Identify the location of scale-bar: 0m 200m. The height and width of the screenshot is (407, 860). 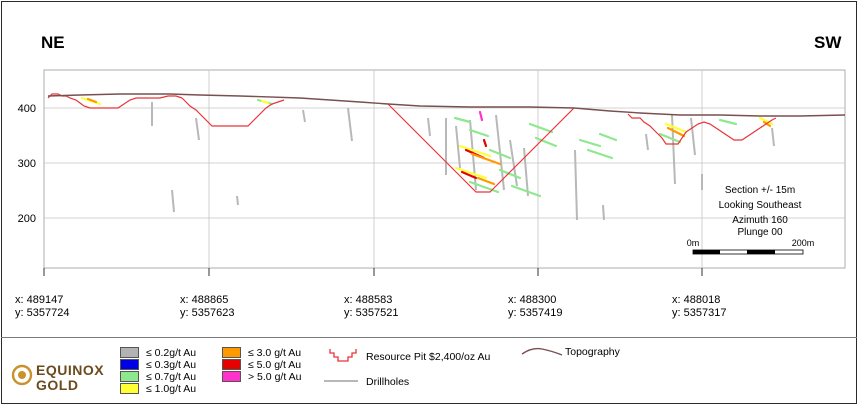
(751, 246).